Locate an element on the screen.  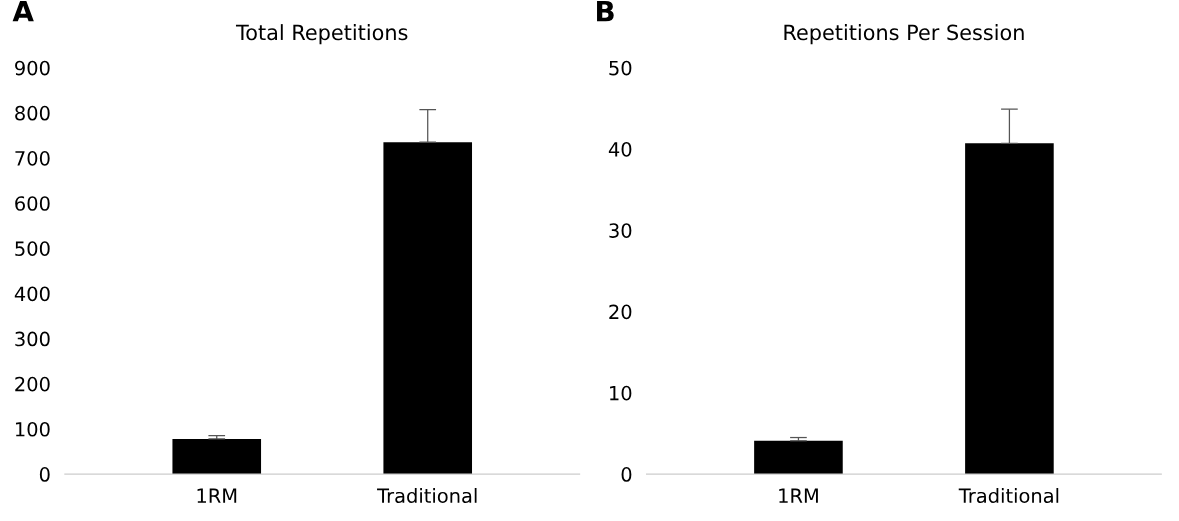
y-tick-label: 500 is located at coordinates (32, 249).